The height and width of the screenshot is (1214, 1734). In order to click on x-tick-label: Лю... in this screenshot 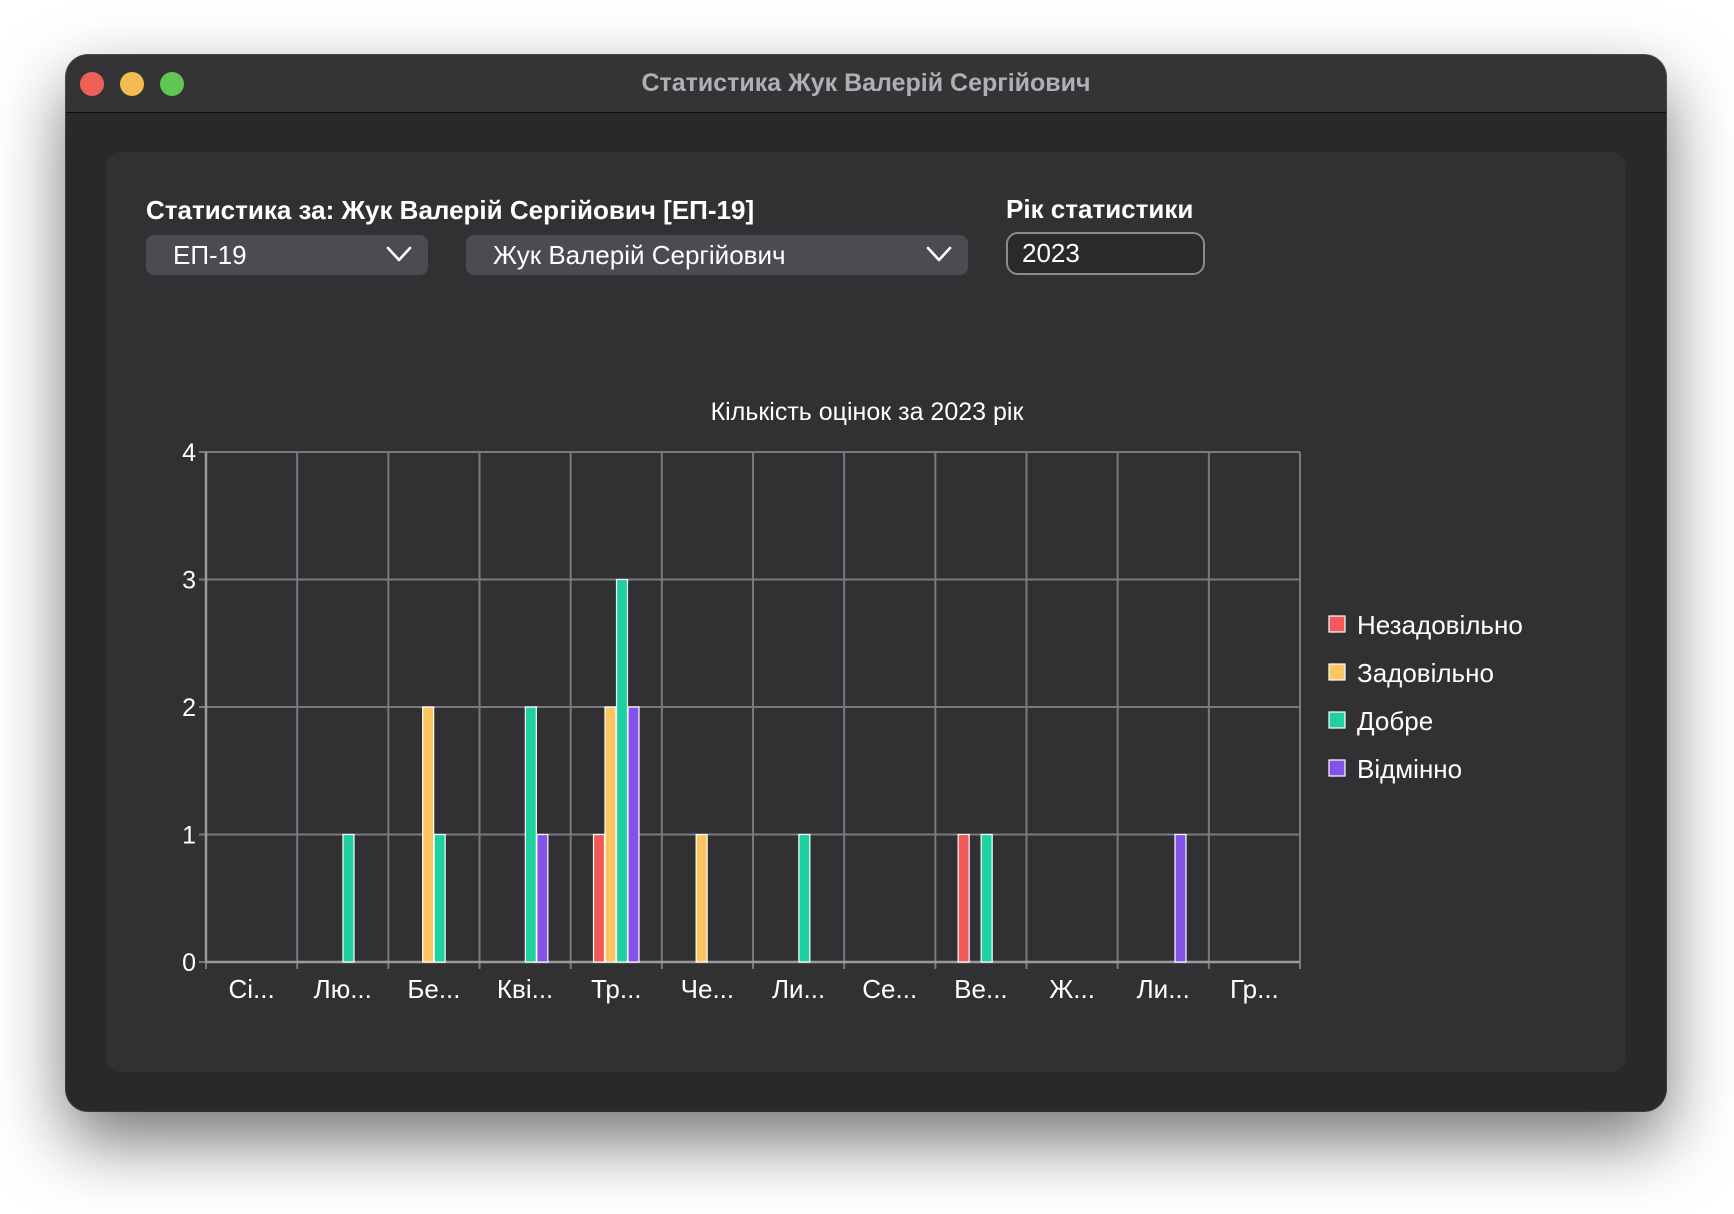, I will do `click(343, 989)`.